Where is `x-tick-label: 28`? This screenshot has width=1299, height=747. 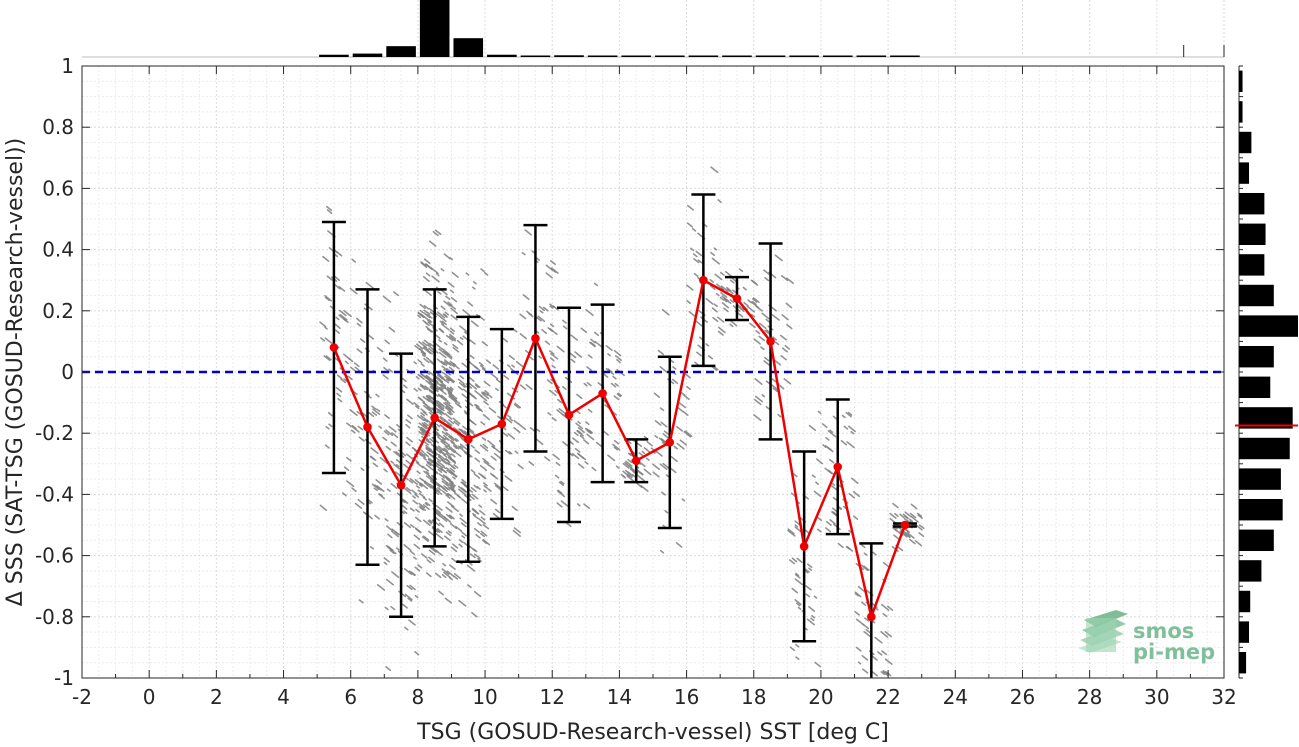
x-tick-label: 28 is located at coordinates (1089, 697).